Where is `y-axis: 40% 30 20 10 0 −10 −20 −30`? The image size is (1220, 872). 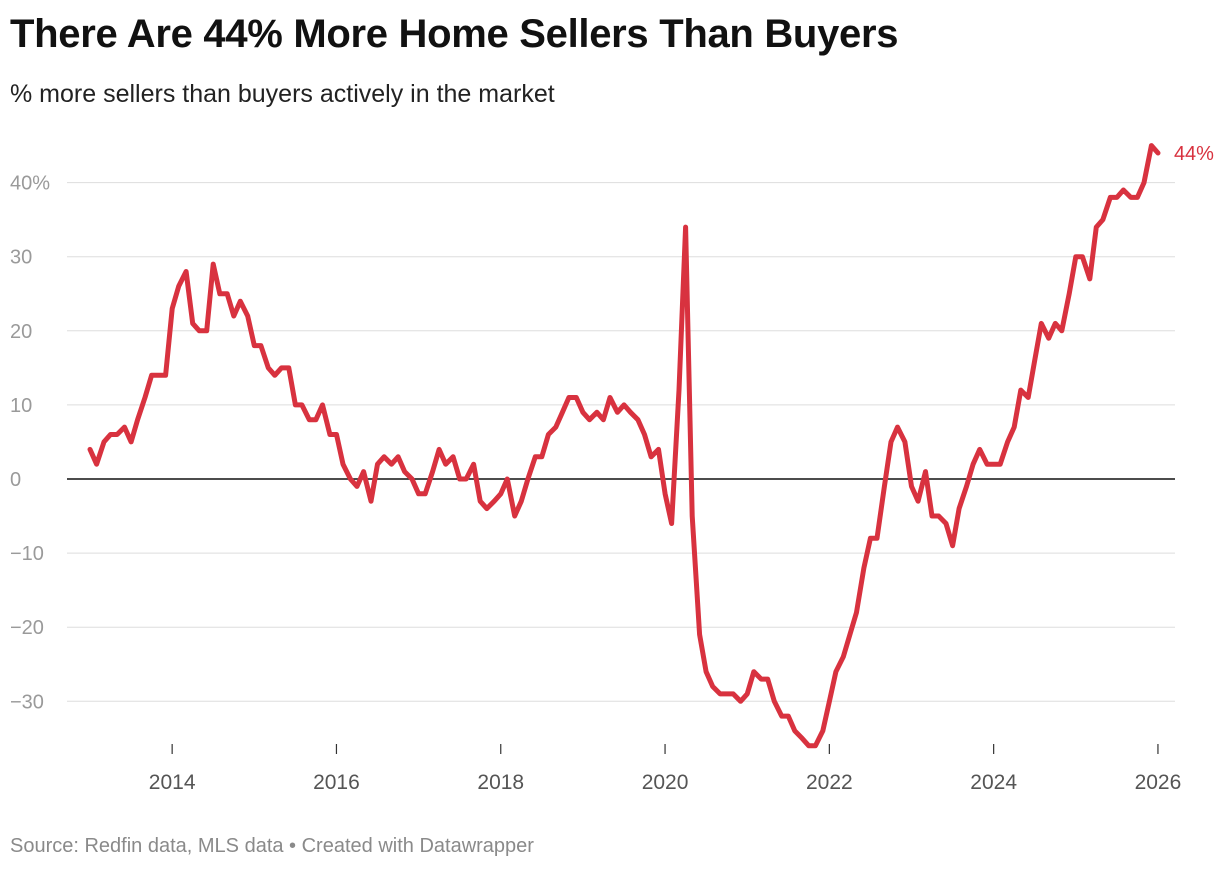 y-axis: 40% 30 20 10 0 −10 −20 −30 is located at coordinates (30, 443).